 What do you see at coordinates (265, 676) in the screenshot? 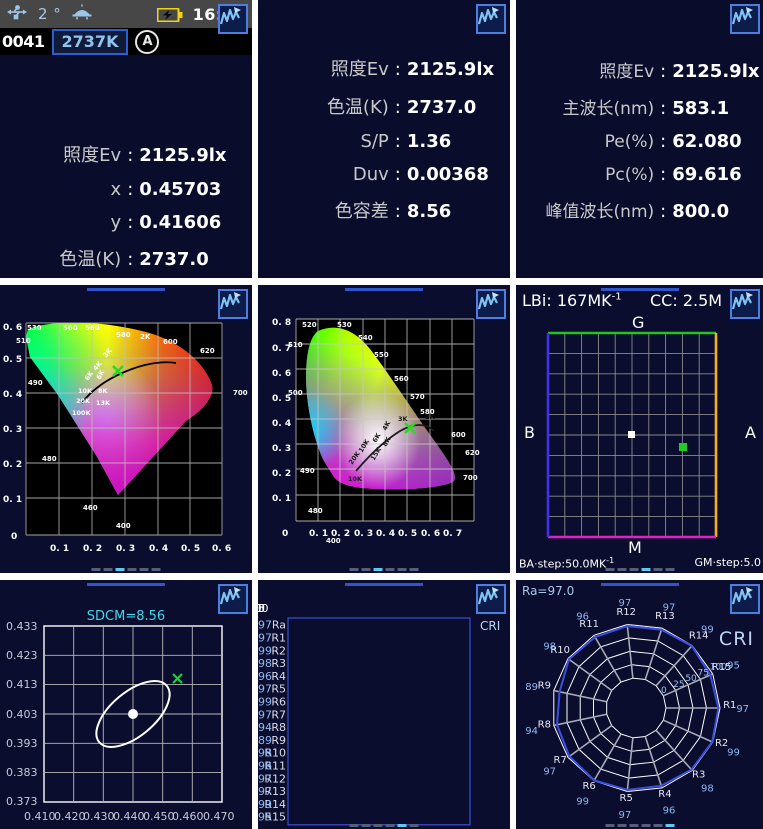
I see `cri-value-label: 96` at bounding box center [265, 676].